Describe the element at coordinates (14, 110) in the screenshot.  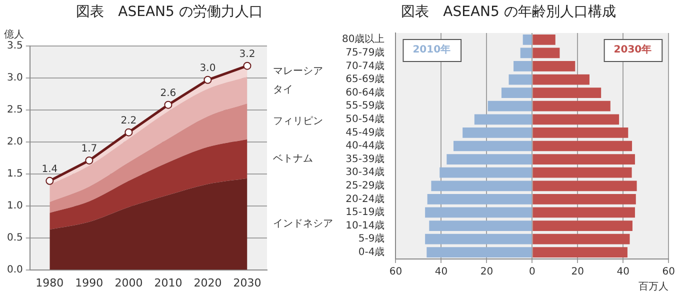
I see `y-tick-label: 2.5` at that location.